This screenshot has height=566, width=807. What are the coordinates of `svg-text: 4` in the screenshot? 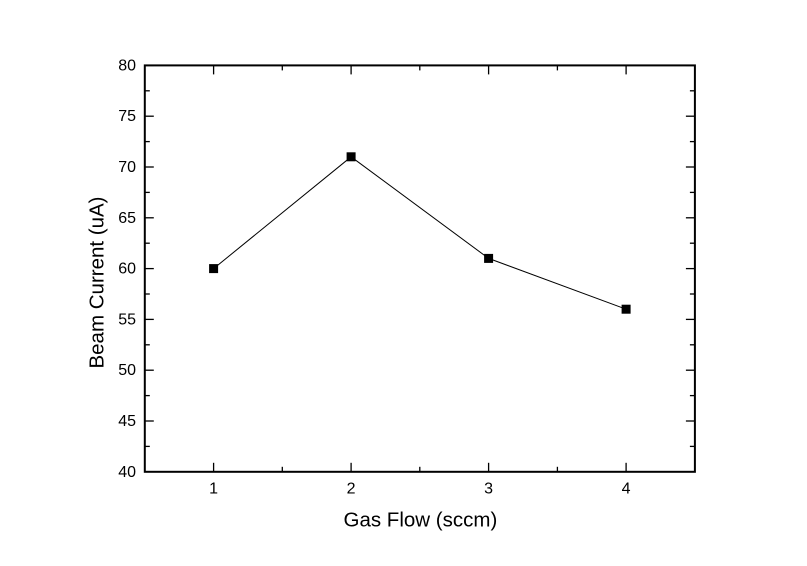 It's located at (626, 489).